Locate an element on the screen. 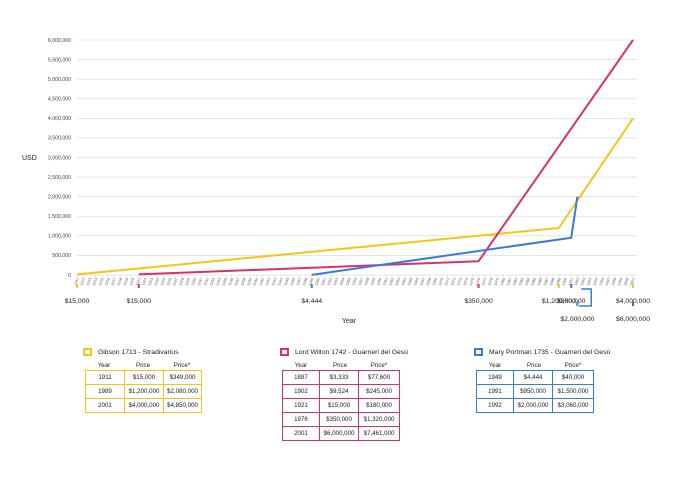 This screenshot has width=697, height=487. cell-year: 1992 is located at coordinates (495, 405).